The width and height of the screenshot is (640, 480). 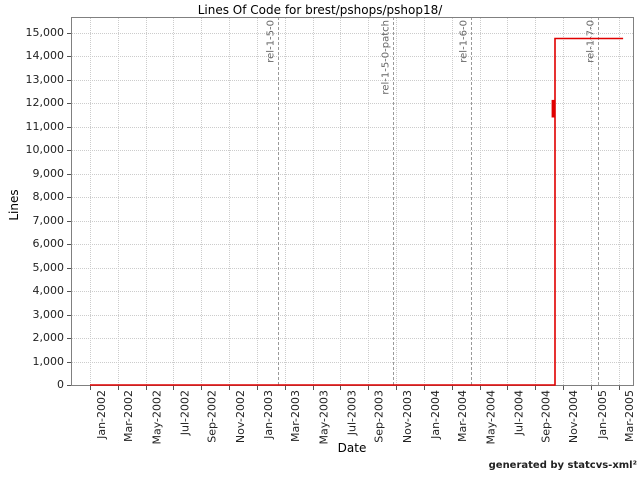 I want to click on y-tick-label: 15,000, so click(x=45, y=32).